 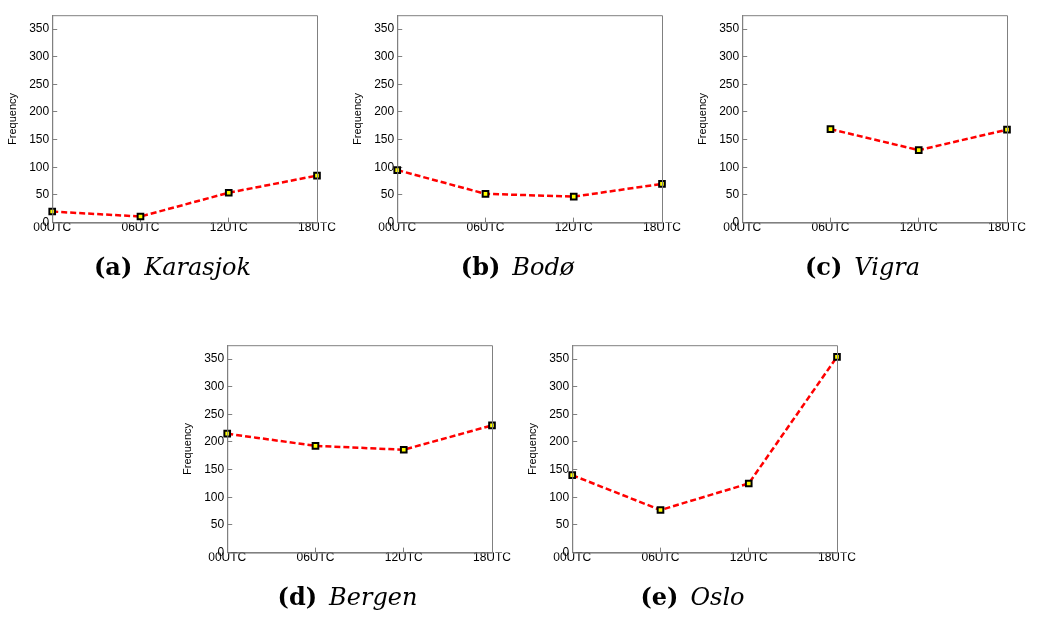 I want to click on text: (c) Vigra, so click(x=862, y=266).